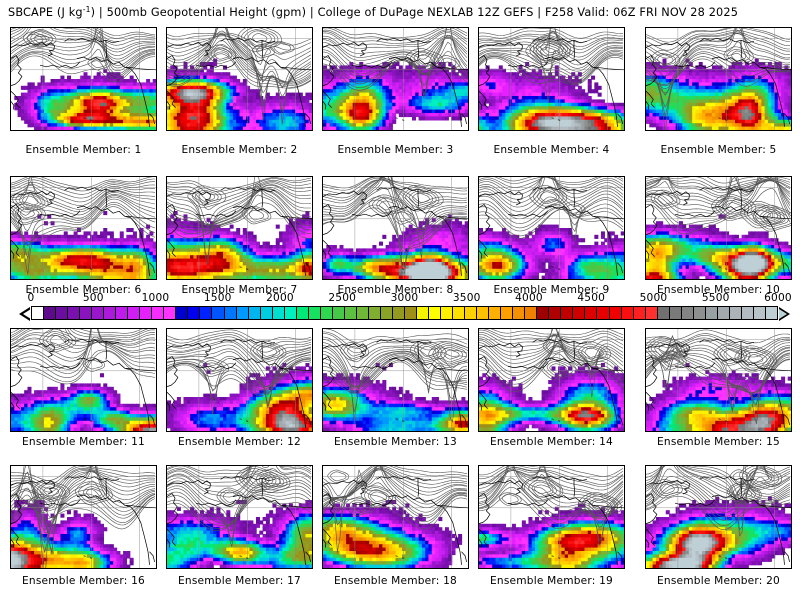 The height and width of the screenshot is (600, 800). I want to click on ensemble-panel-label-9: Ensemble Member: 9, so click(551, 290).